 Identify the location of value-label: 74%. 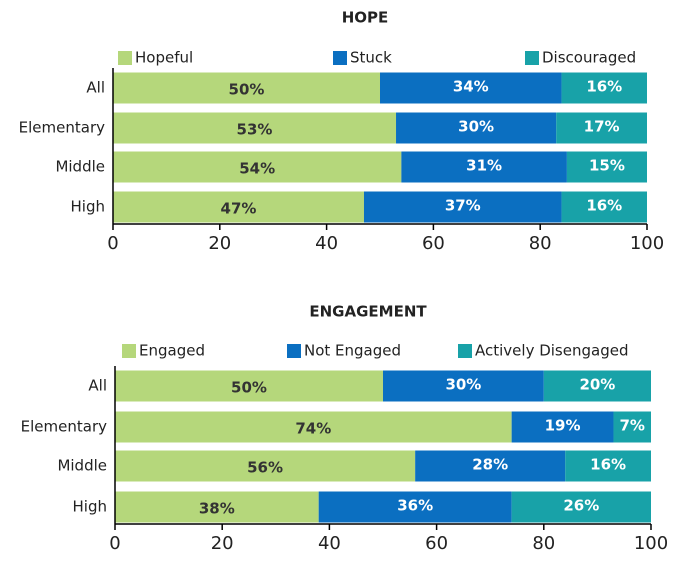
(313, 429).